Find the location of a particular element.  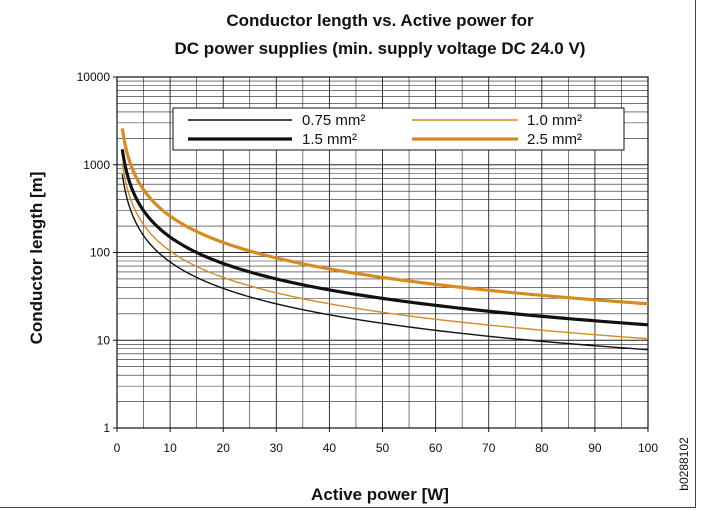

x-tick-label: 50 is located at coordinates (383, 448).